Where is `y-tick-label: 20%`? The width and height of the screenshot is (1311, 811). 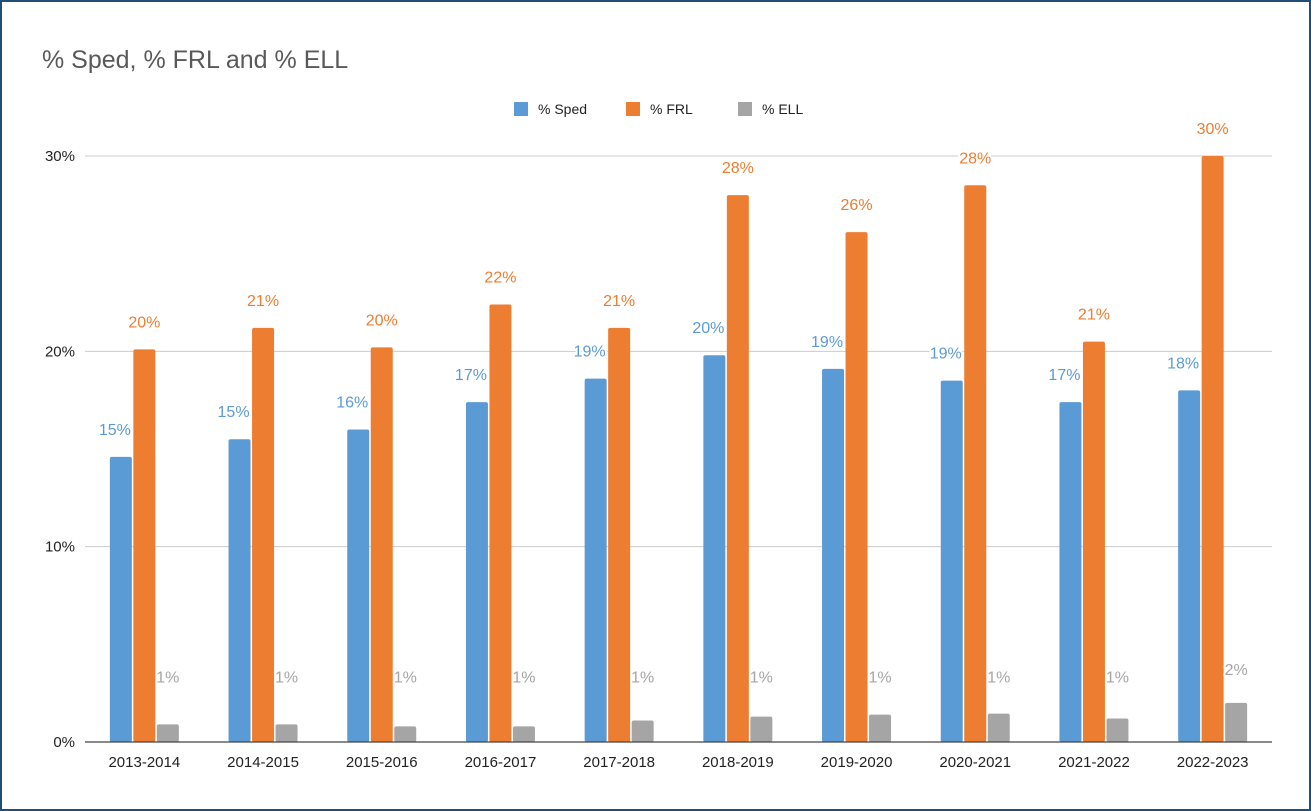
y-tick-label: 20% is located at coordinates (60, 351).